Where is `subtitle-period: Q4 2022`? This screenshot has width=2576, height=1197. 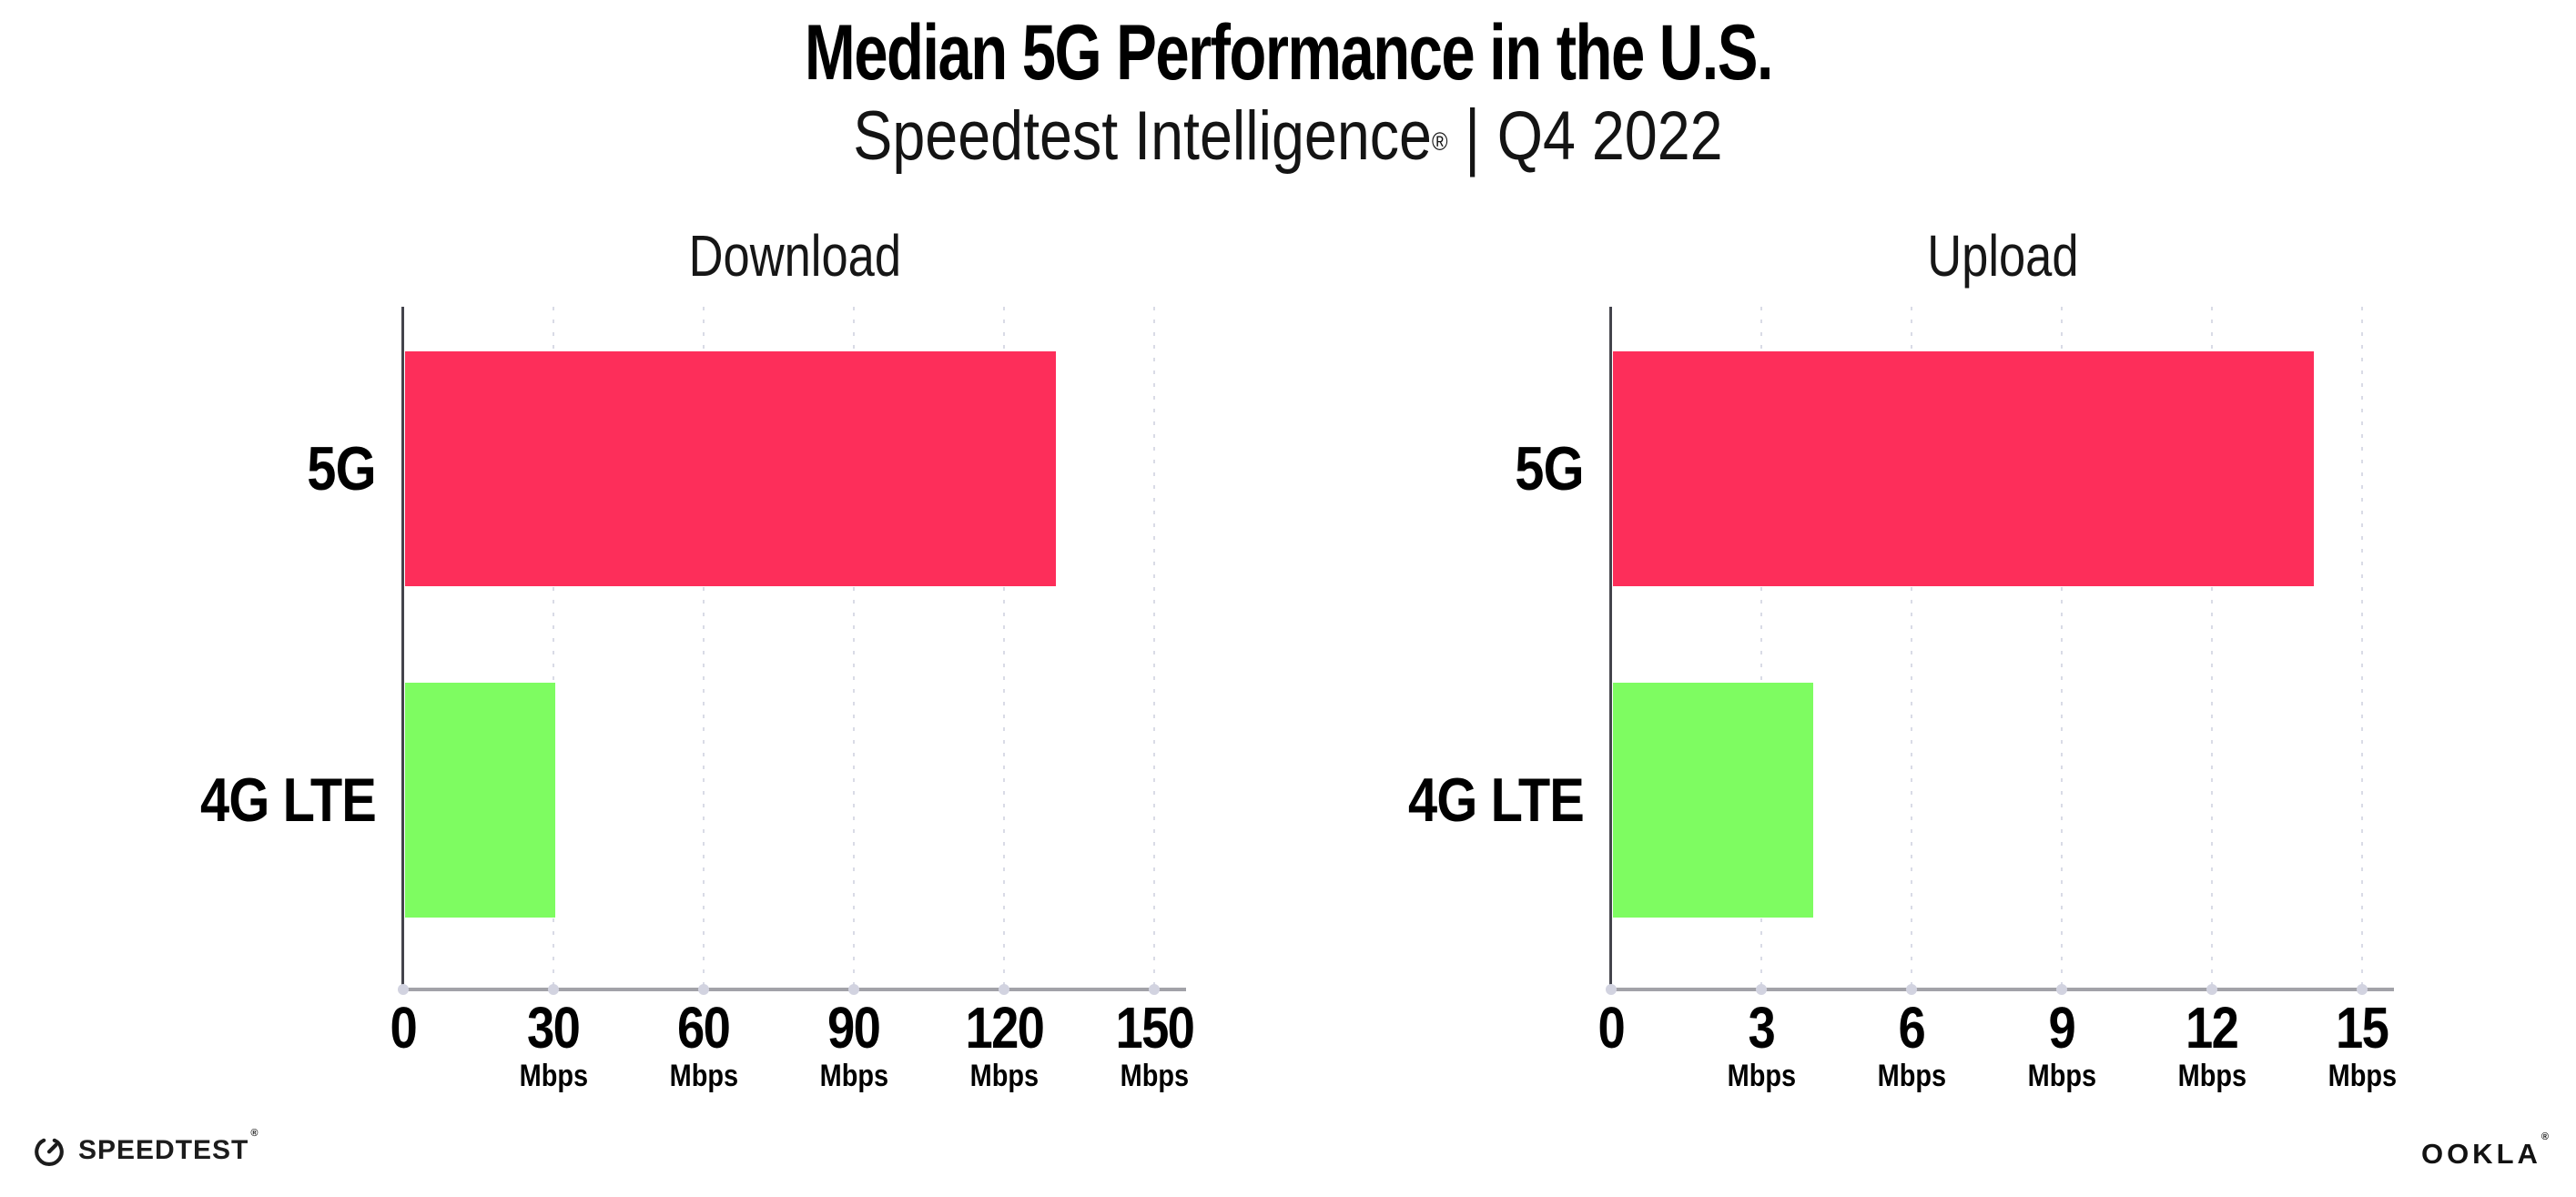 subtitle-period: Q4 2022 is located at coordinates (1609, 136).